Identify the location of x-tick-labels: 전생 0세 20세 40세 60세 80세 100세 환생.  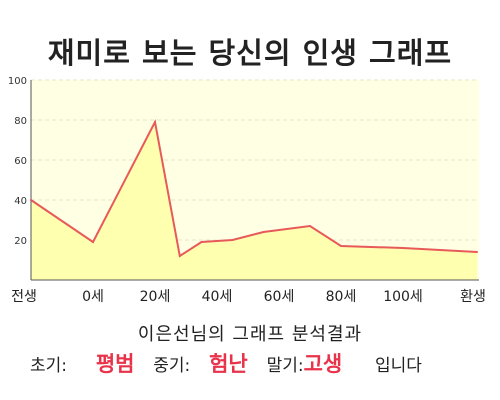
(248, 297).